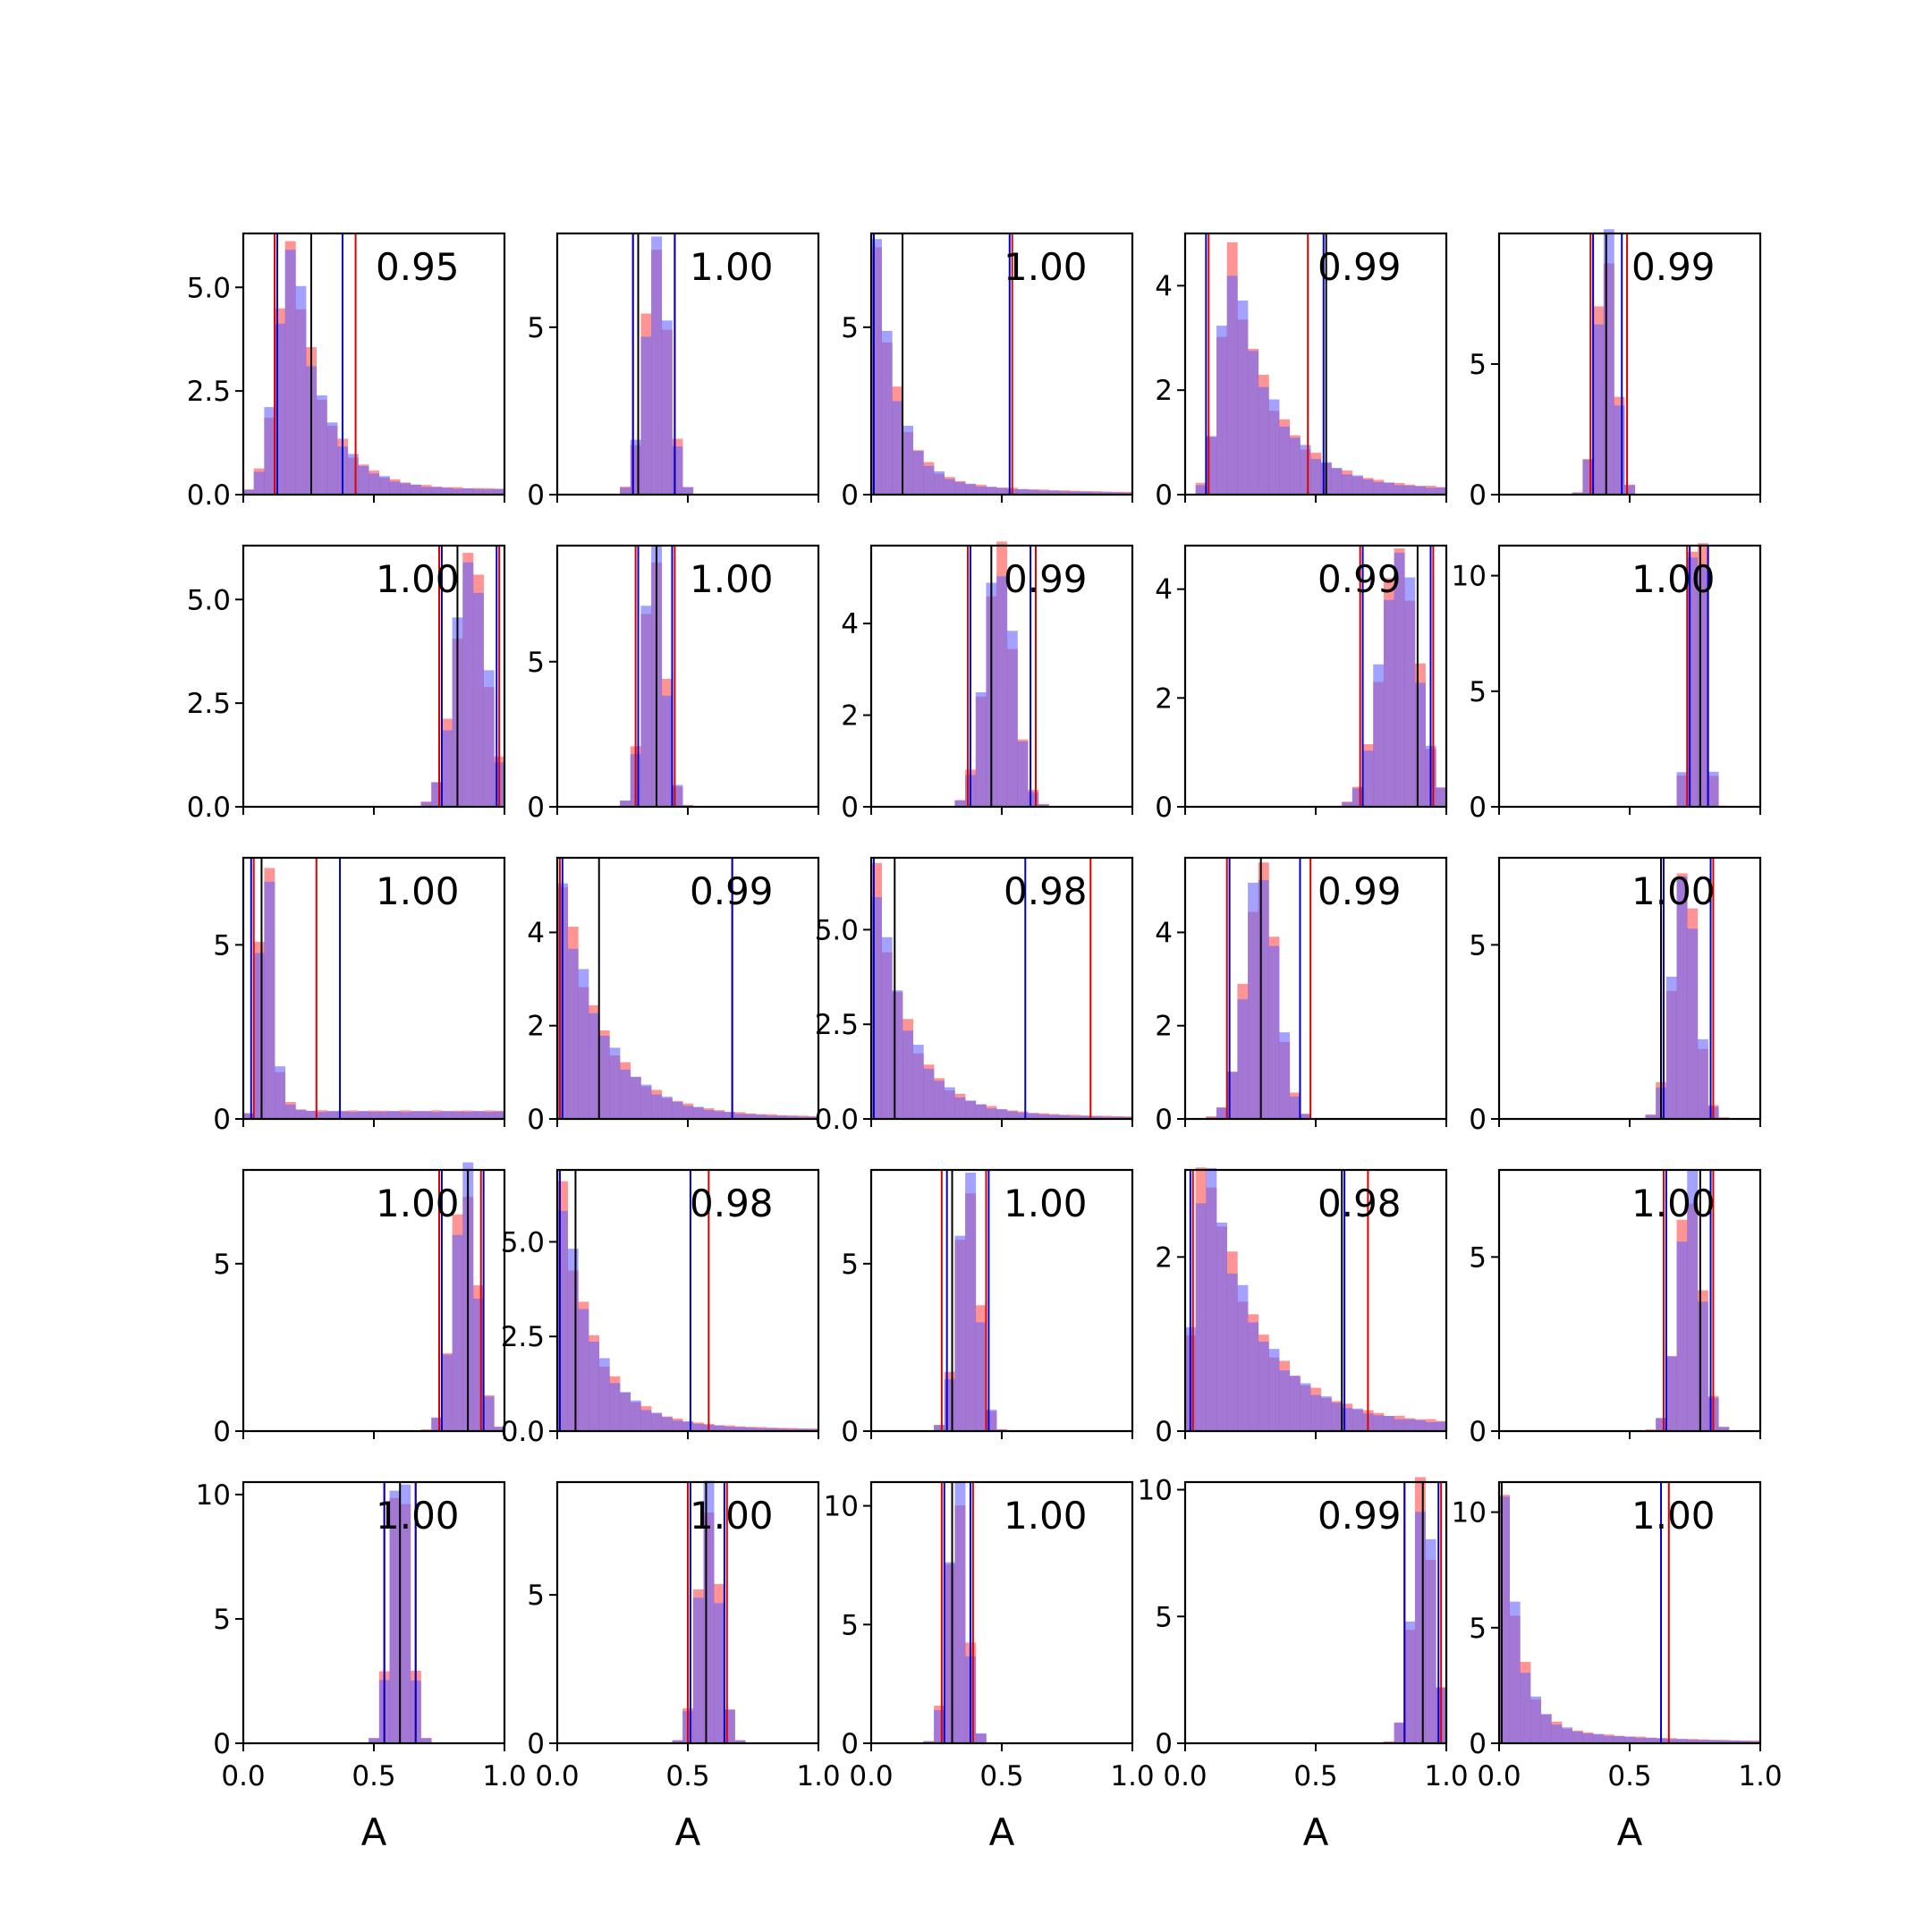 The width and height of the screenshot is (1932, 1932). I want to click on panel-1-1: 051.00, so click(673, 684).